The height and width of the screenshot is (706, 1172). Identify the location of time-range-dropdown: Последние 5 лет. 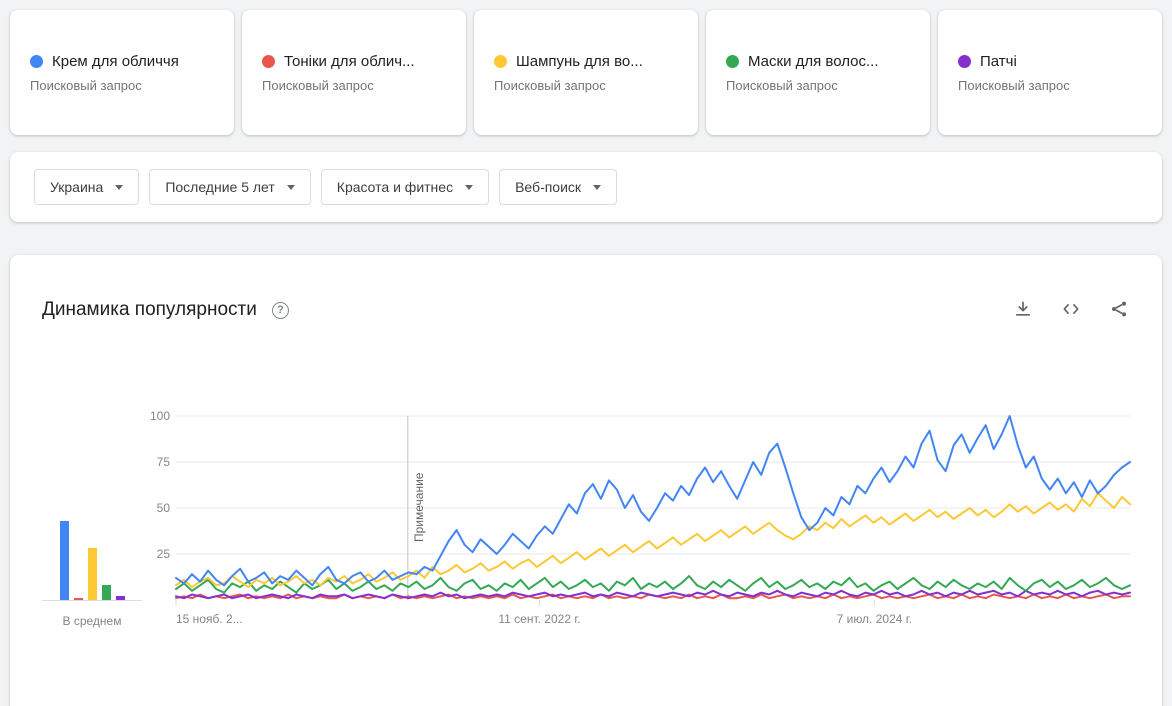
(230, 187).